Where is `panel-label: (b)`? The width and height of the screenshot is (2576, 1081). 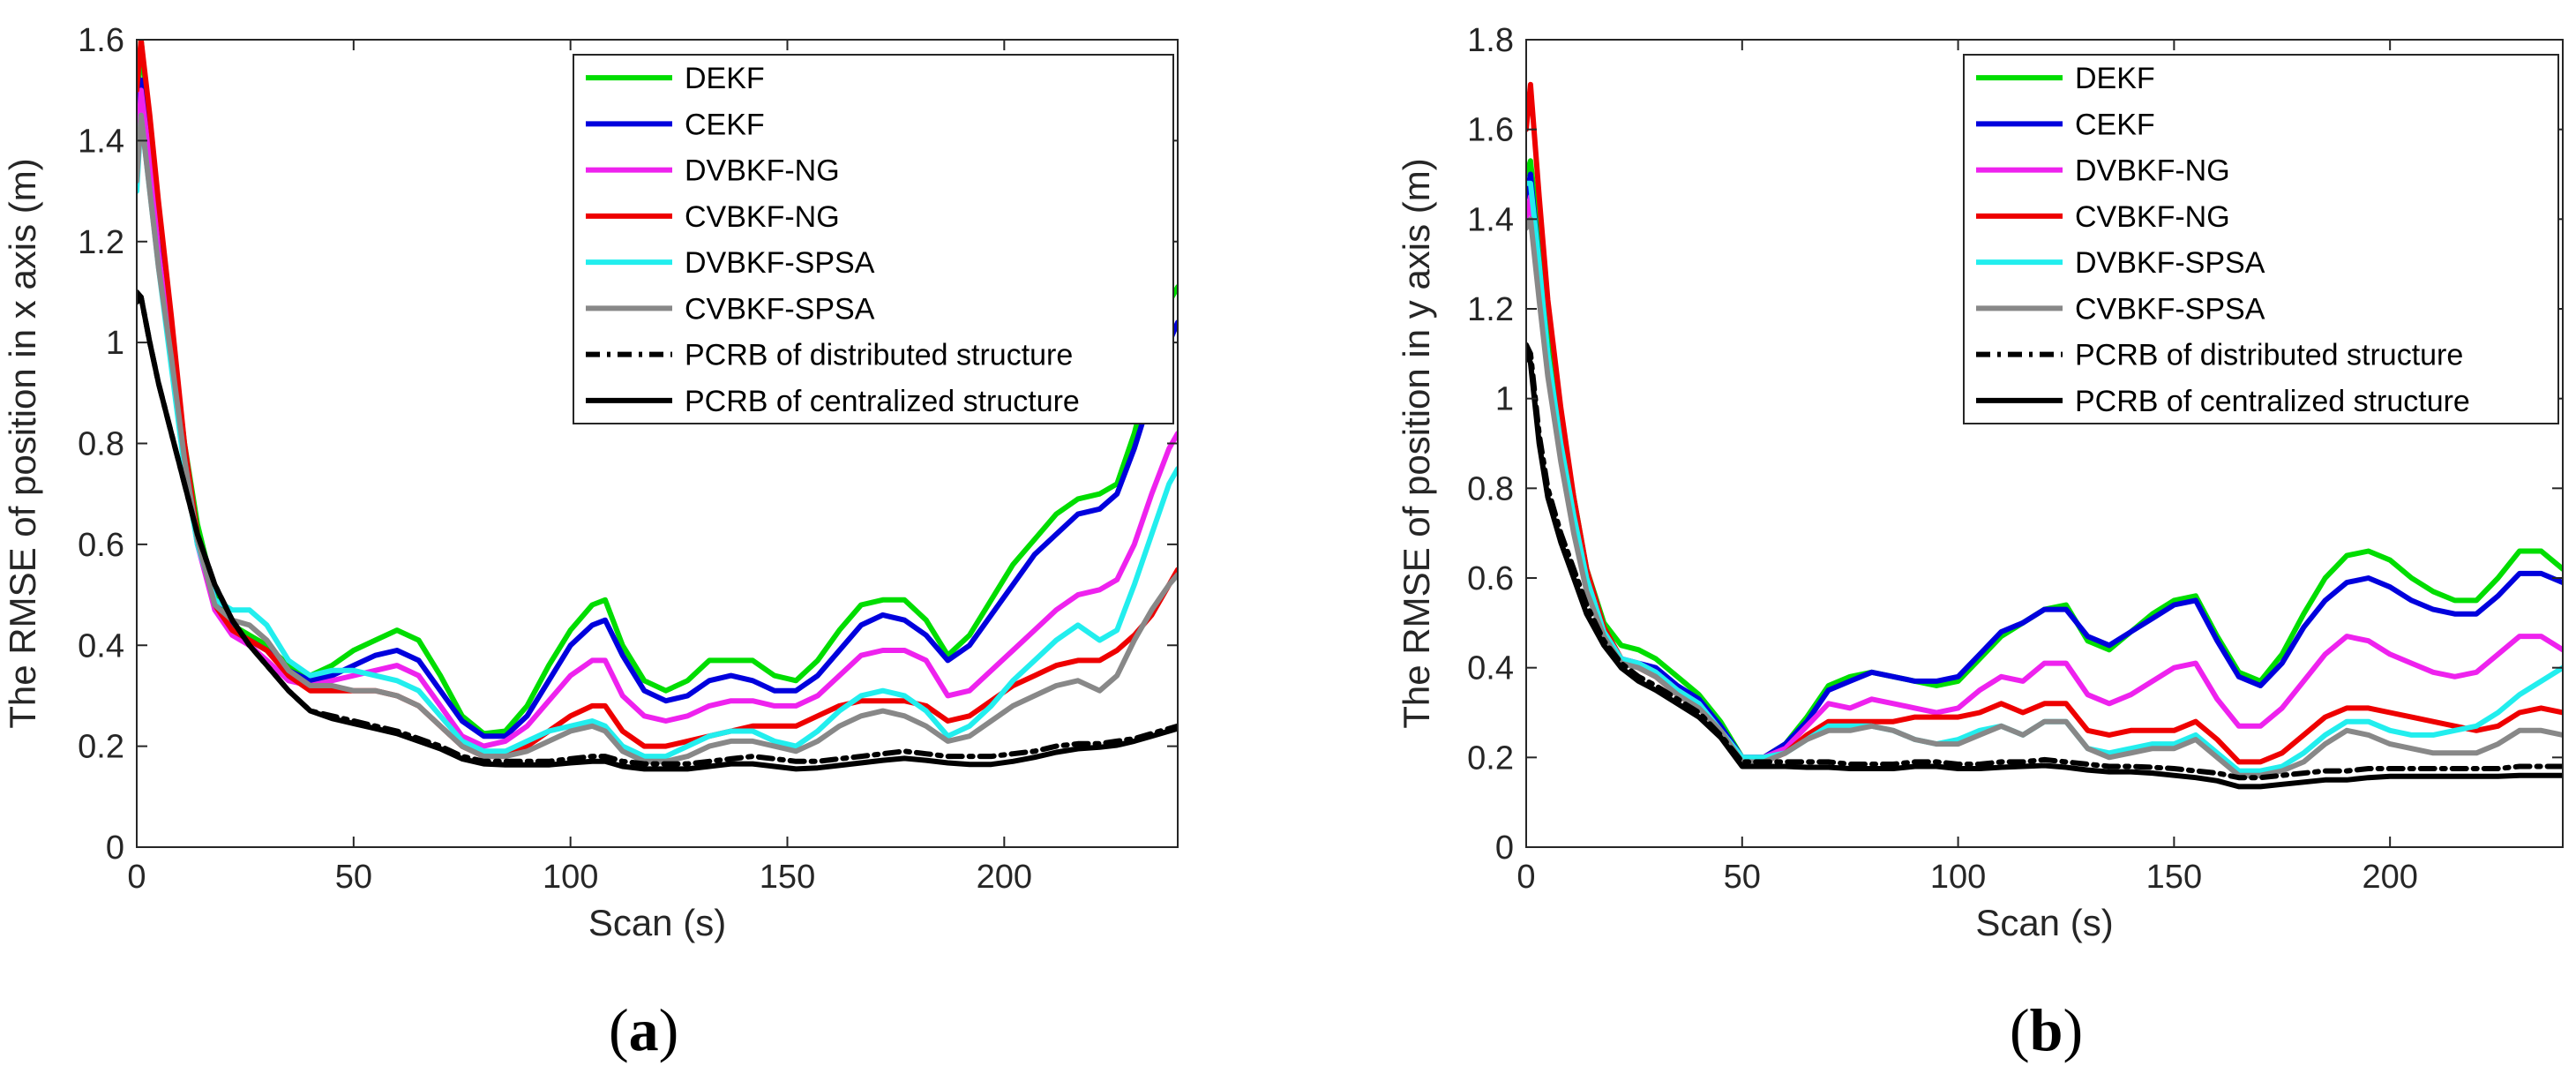 panel-label: (b) is located at coordinates (2047, 1030).